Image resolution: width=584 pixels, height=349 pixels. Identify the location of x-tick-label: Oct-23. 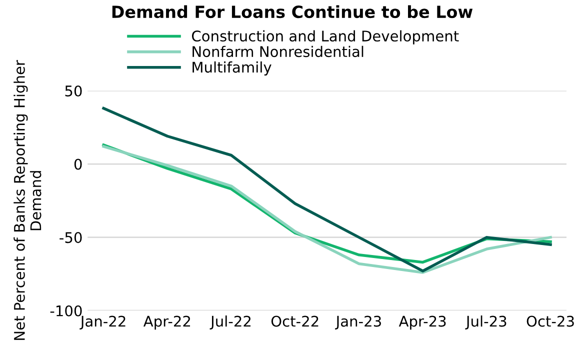
(550, 321).